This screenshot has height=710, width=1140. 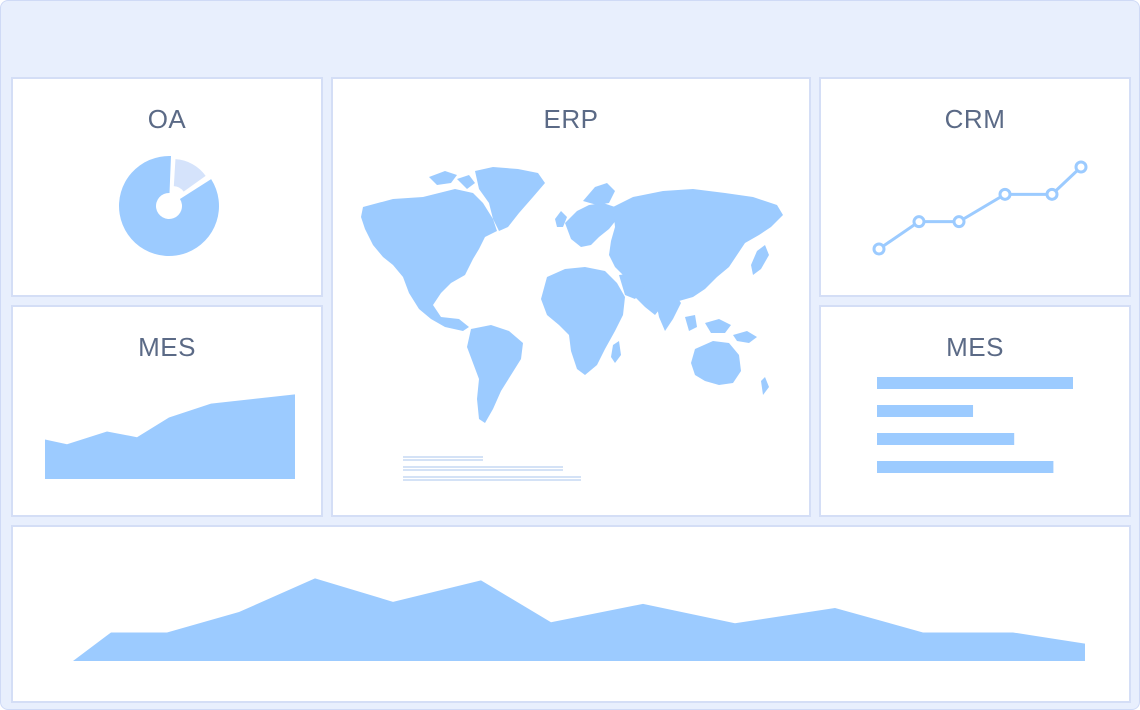 I want to click on oa-title: OA, so click(x=167, y=119).